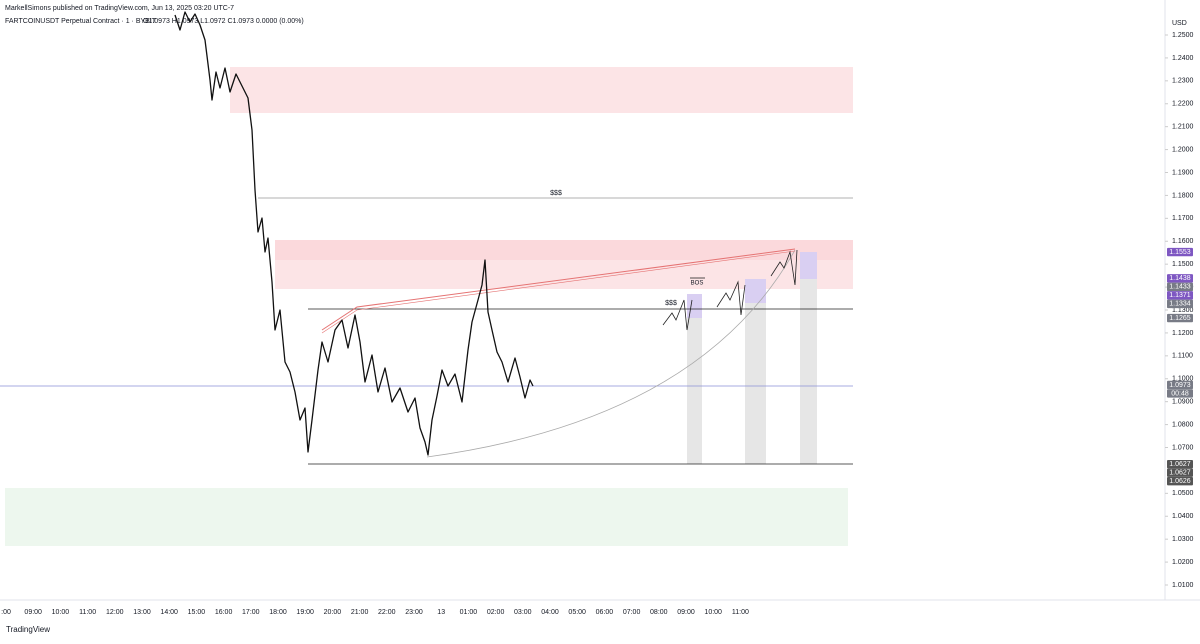 The width and height of the screenshot is (1200, 644). I want to click on time-label: 01:00, so click(469, 612).